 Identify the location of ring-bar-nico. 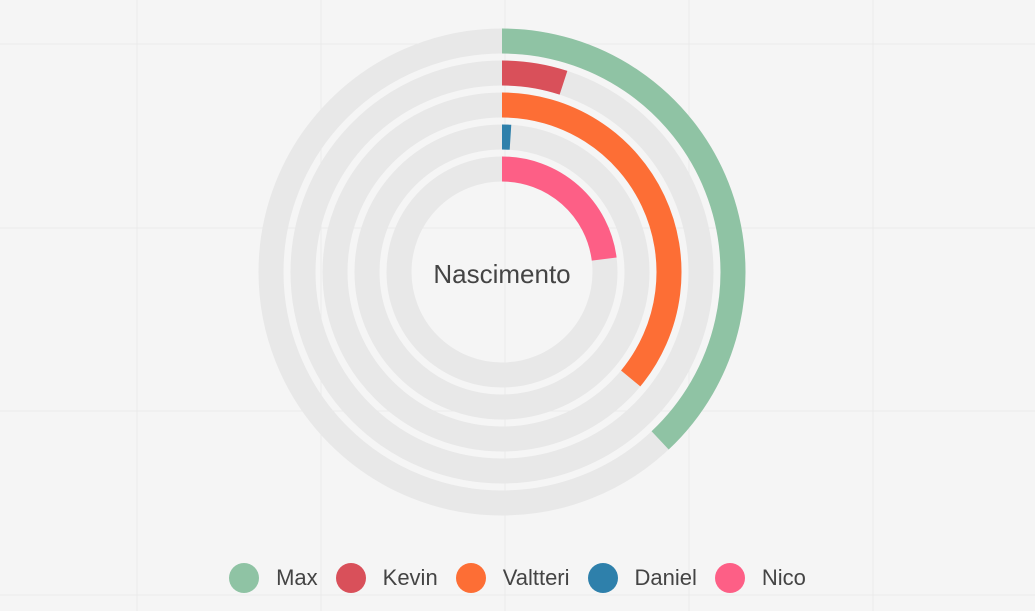
(559, 209).